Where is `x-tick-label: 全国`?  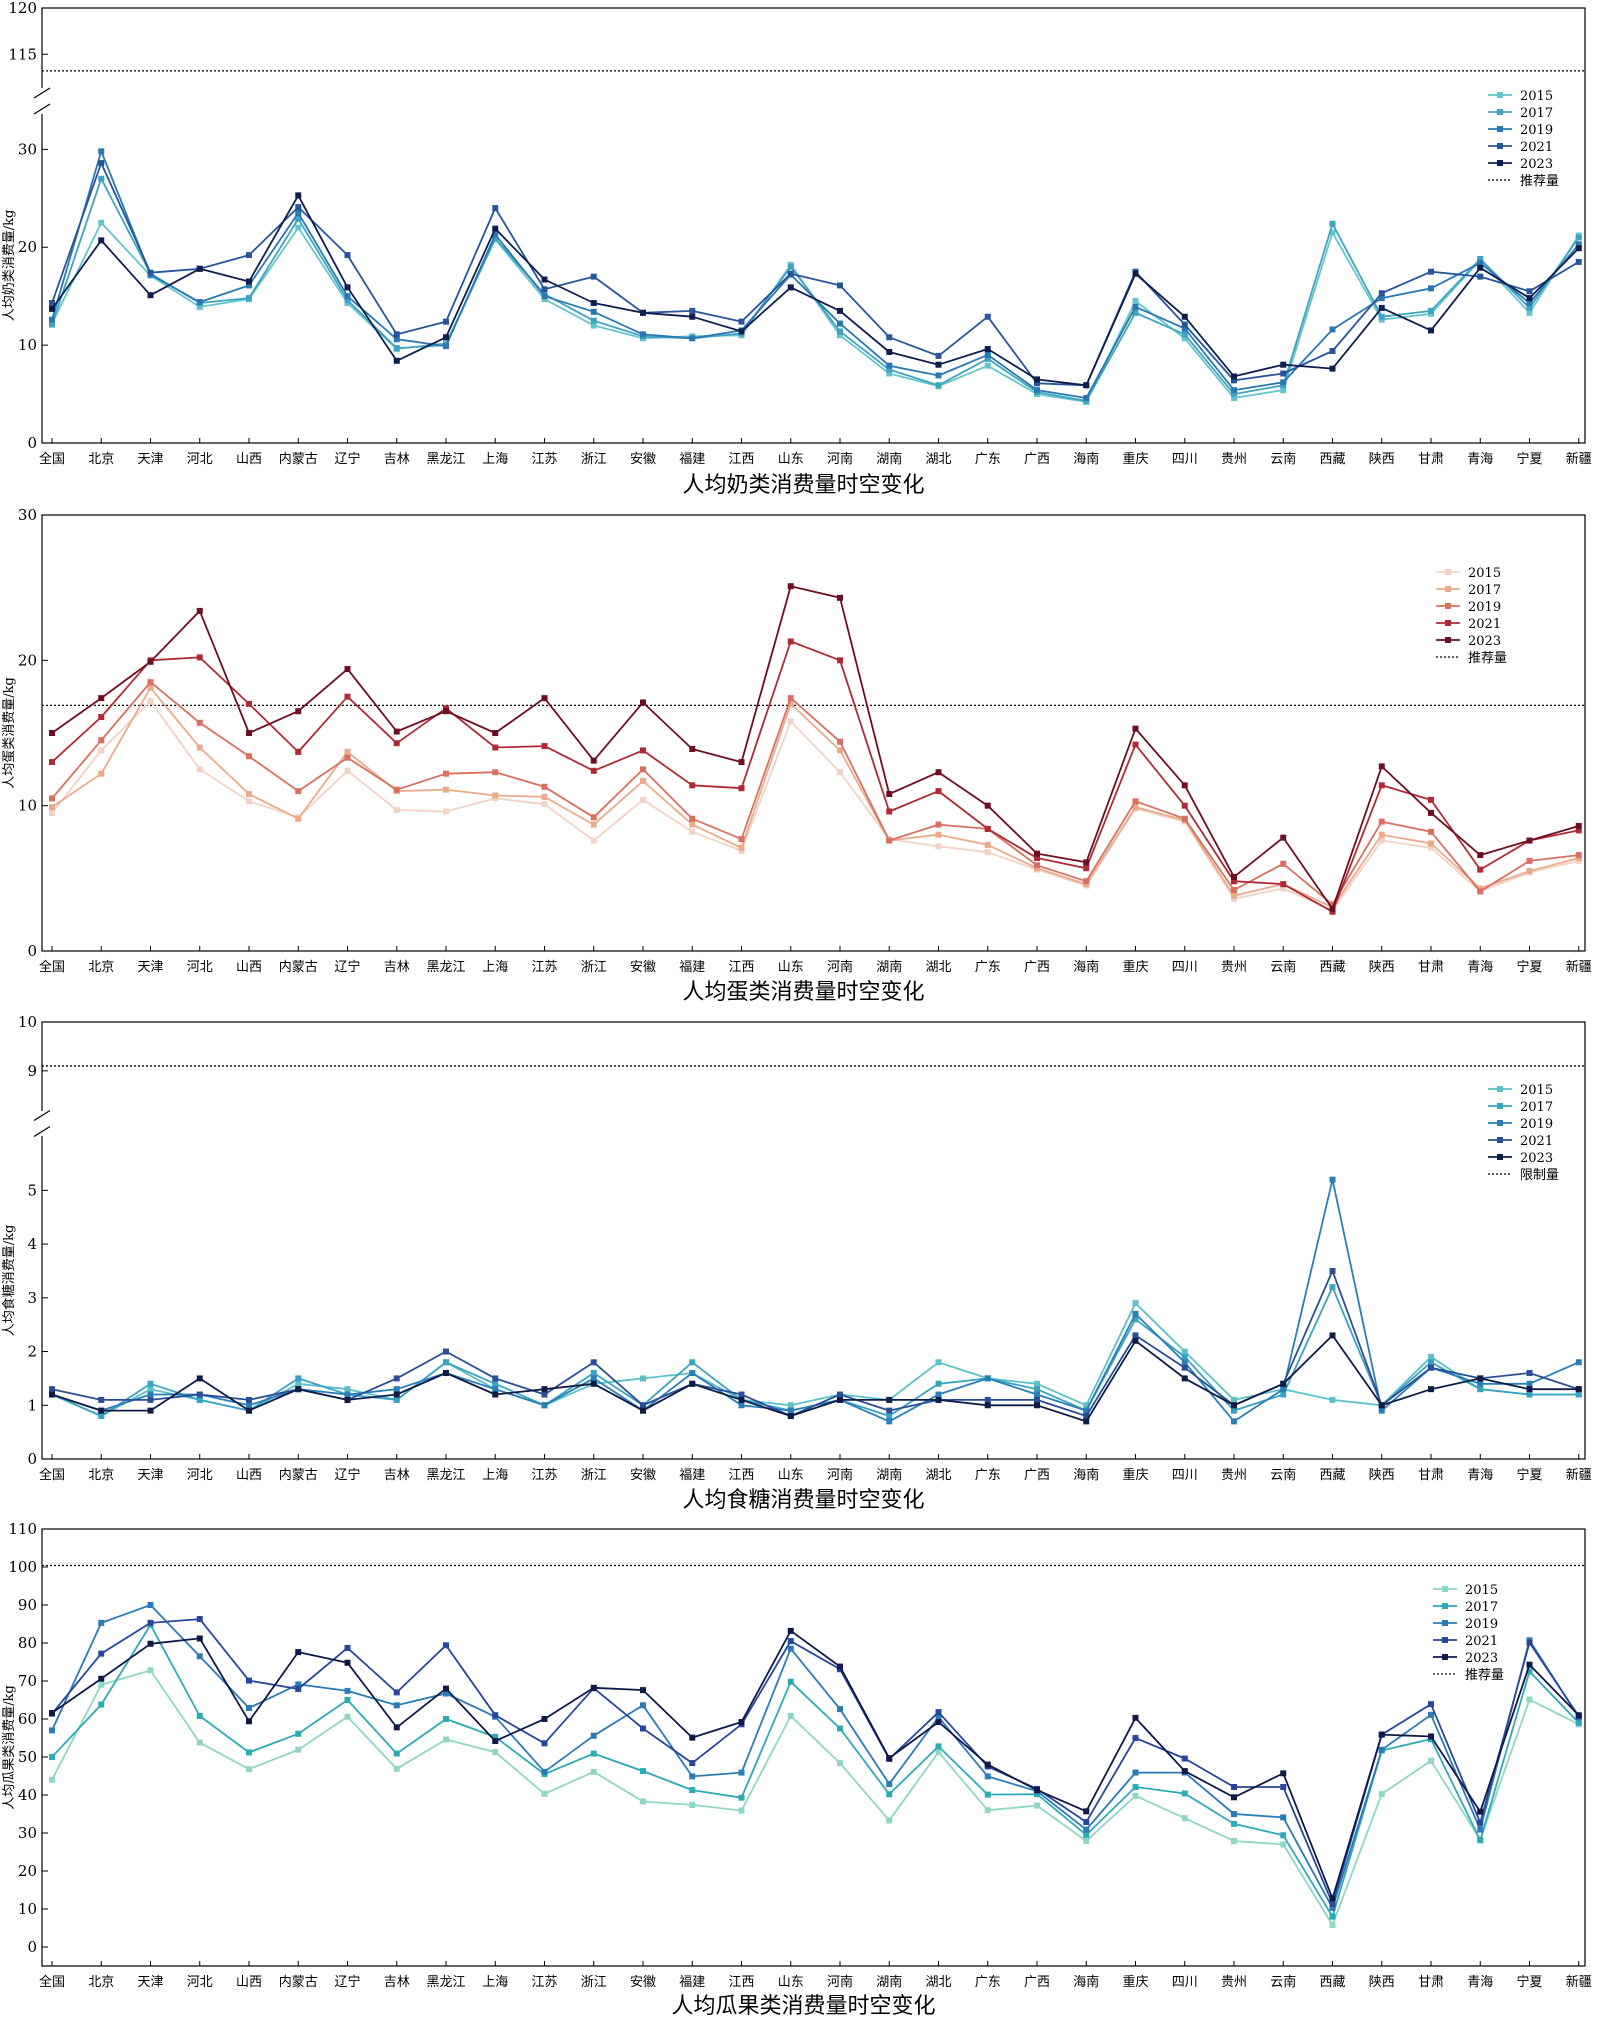
x-tick-label: 全国 is located at coordinates (52, 967).